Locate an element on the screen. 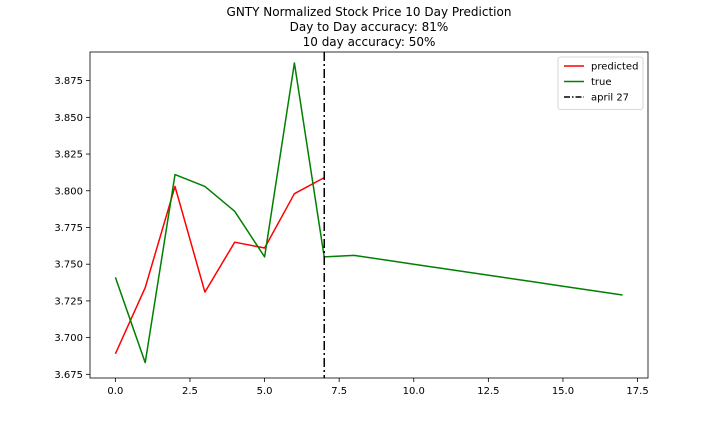 This screenshot has width=720, height=432. y-tick-label: 3.800 is located at coordinates (68, 191).